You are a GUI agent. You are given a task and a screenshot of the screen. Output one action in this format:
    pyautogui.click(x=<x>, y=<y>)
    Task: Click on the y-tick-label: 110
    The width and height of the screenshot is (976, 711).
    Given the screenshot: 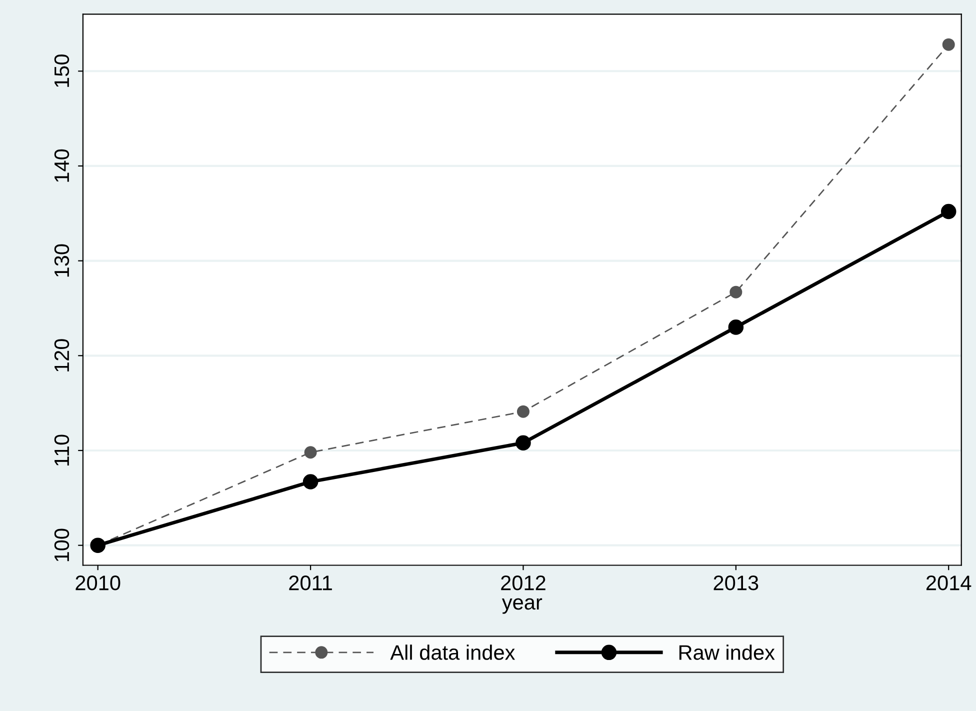 What is the action you would take?
    pyautogui.click(x=62, y=450)
    